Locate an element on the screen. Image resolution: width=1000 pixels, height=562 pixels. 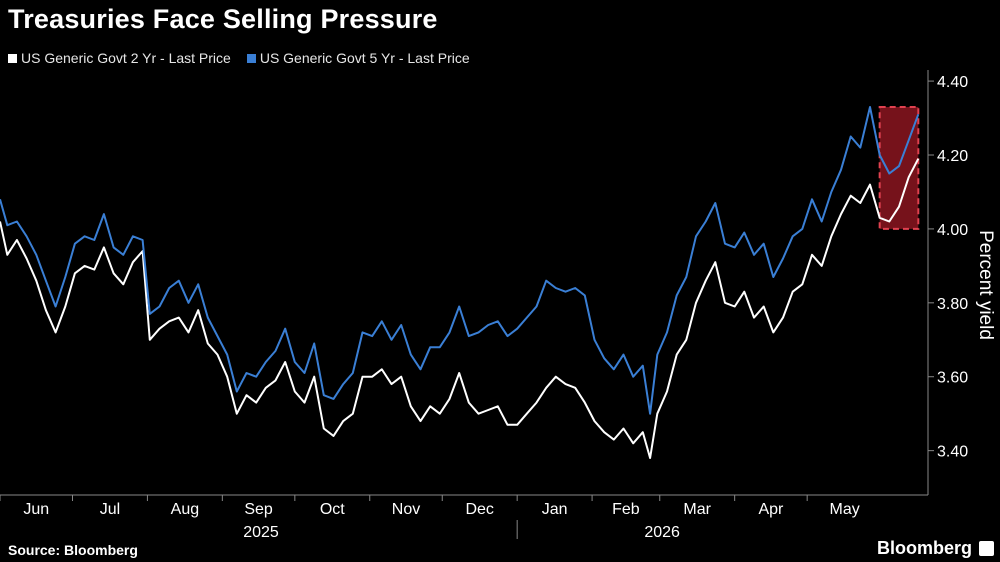
x-tick-label: Dec is located at coordinates (479, 509).